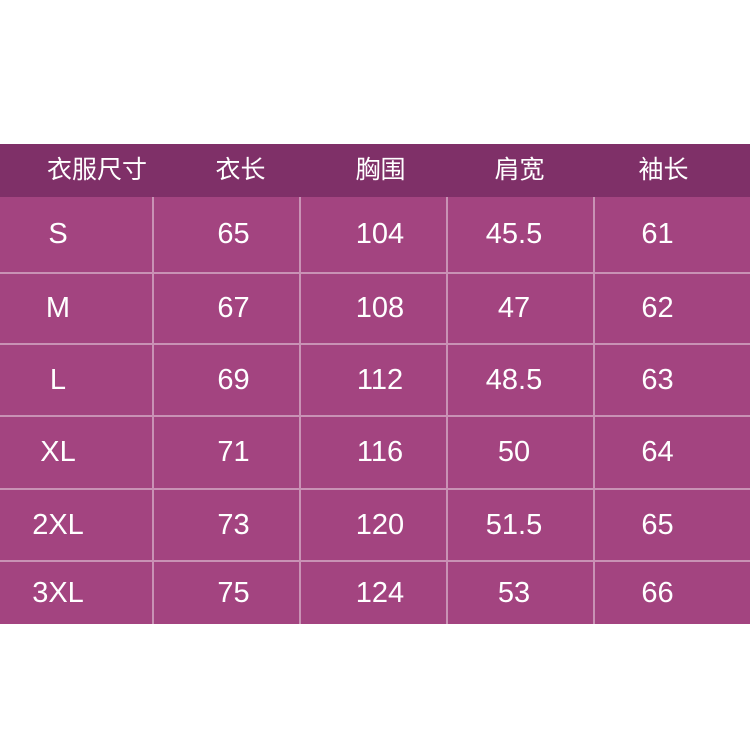 The image size is (750, 750). I want to click on cell-size: S, so click(58, 234).